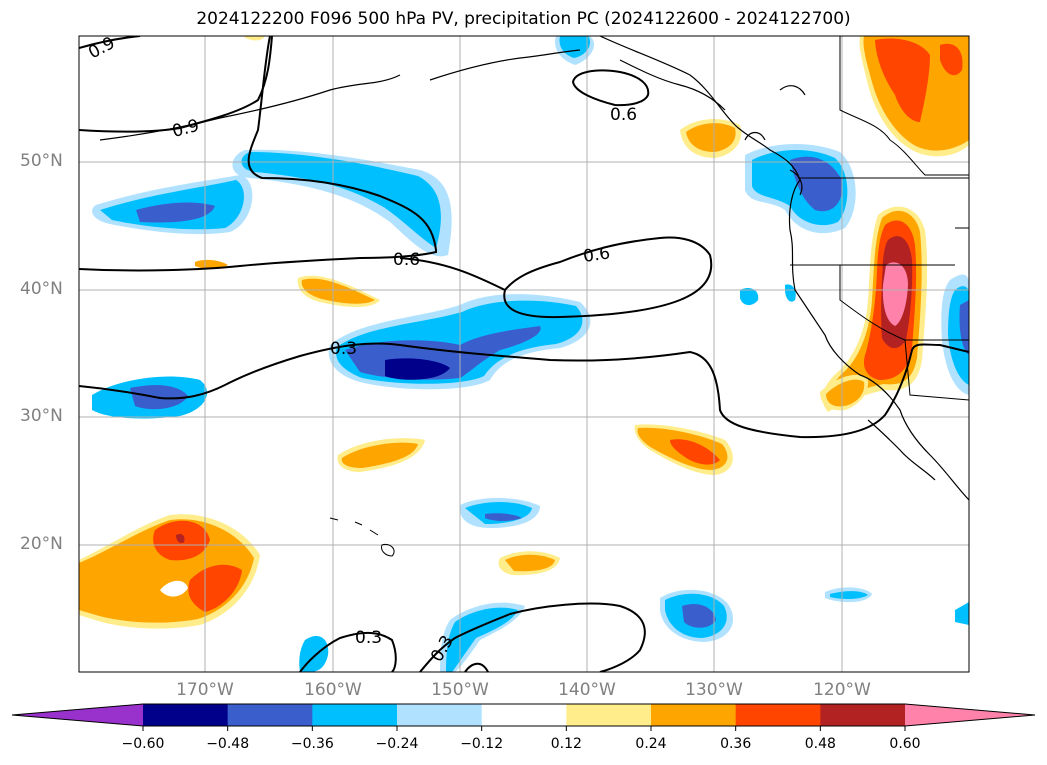 This screenshot has width=1047, height=765. I want to click on hawaiian-islands, so click(362, 537).